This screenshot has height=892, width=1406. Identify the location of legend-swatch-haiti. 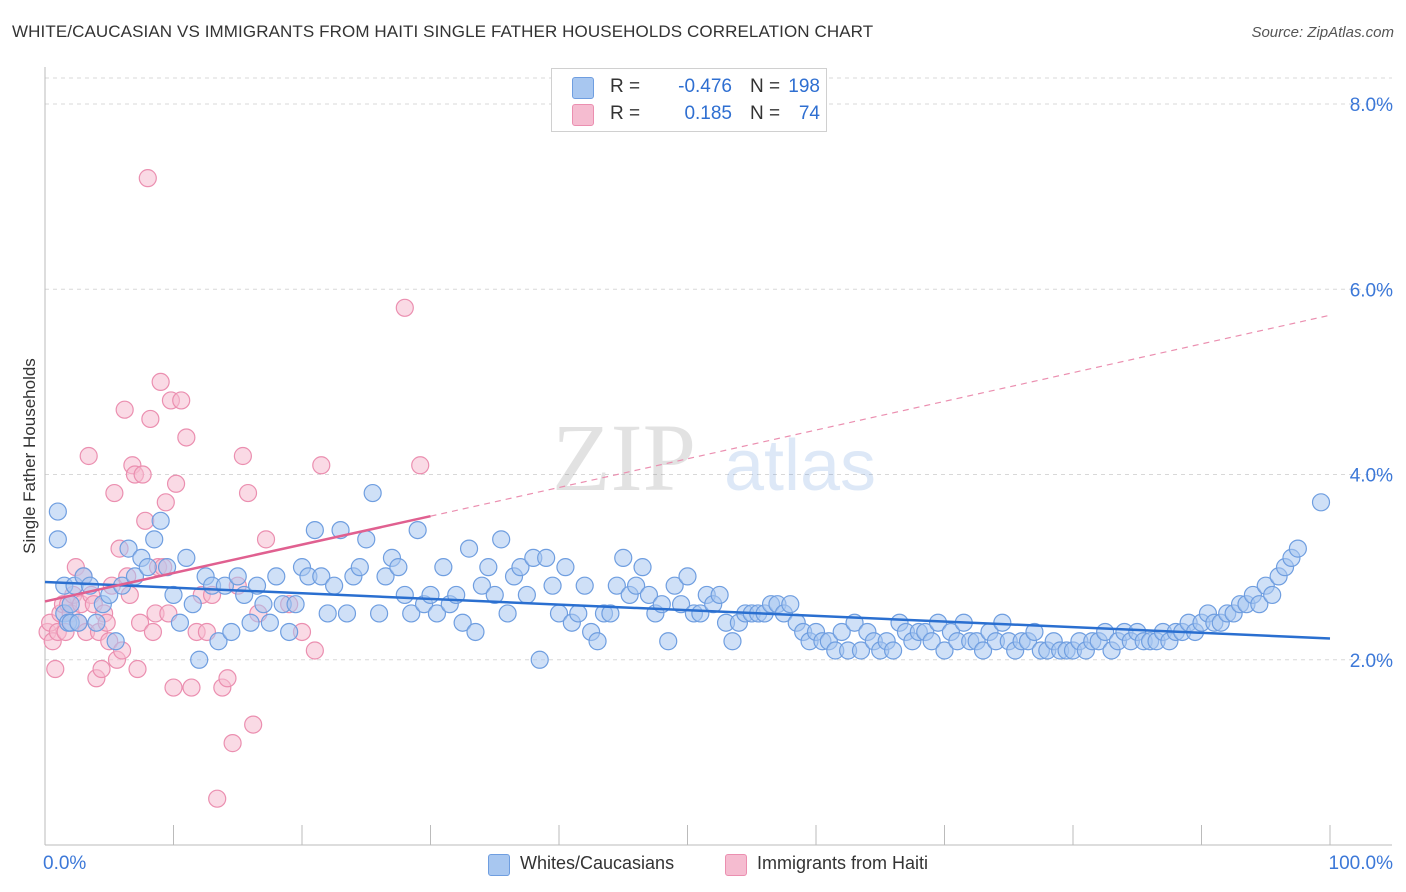
(583, 115).